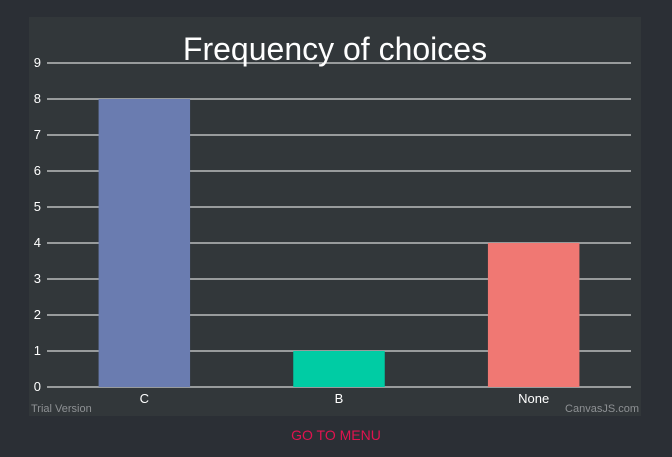  I want to click on bar-b, so click(339, 369).